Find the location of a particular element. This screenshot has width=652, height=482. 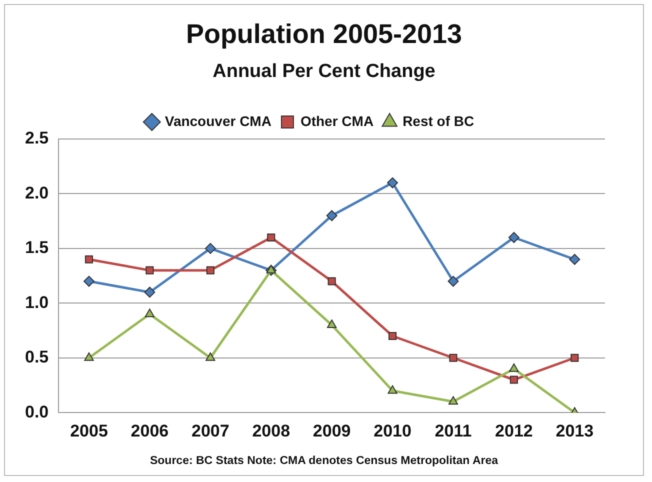

x-tick-label: 2005 is located at coordinates (89, 430).